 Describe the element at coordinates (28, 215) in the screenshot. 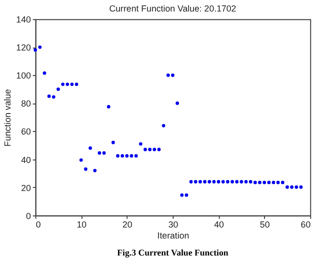

I see `y-tick-label: 0` at that location.